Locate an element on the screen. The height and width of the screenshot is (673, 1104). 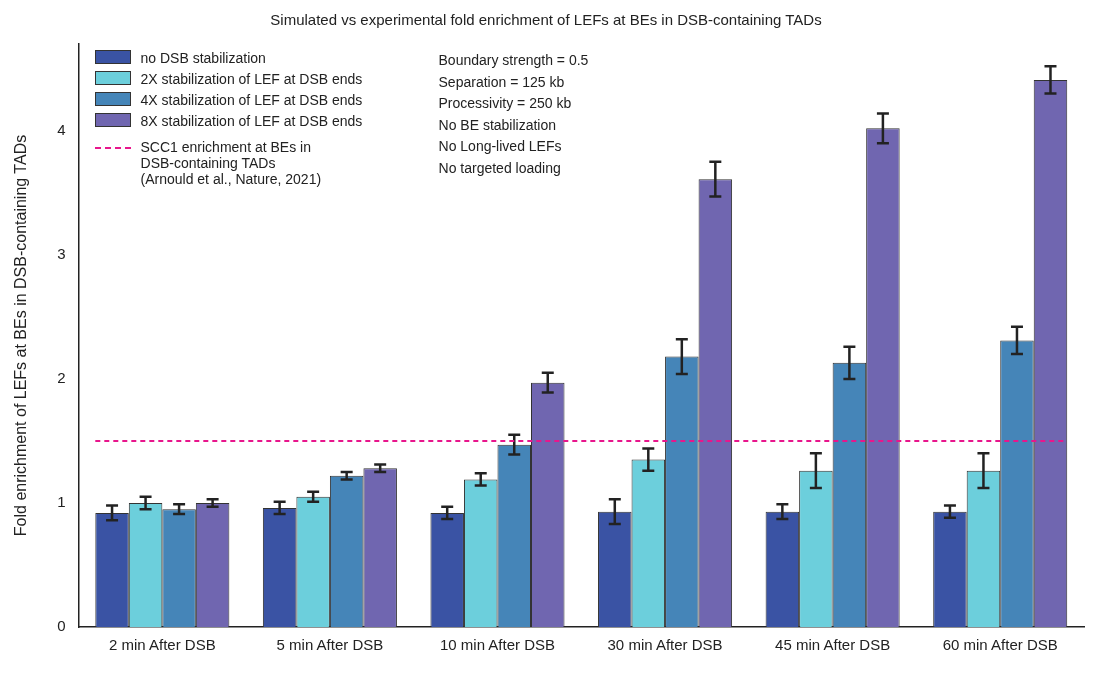
y-tick-label: 1 is located at coordinates (61, 502).